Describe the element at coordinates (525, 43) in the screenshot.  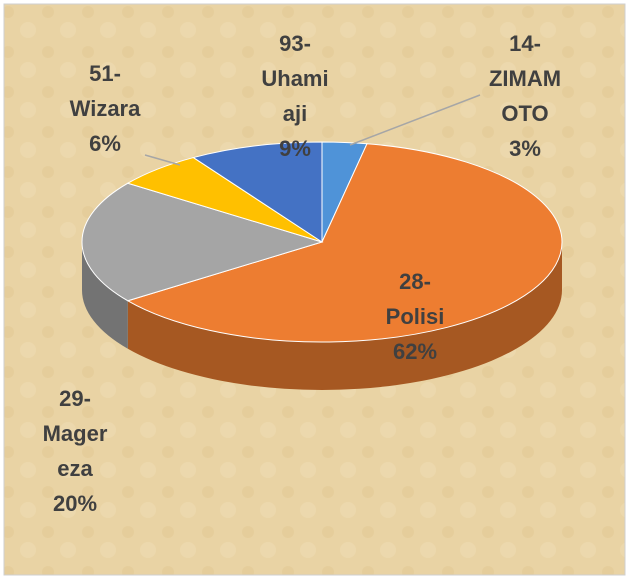
I see `label-line: 14-` at that location.